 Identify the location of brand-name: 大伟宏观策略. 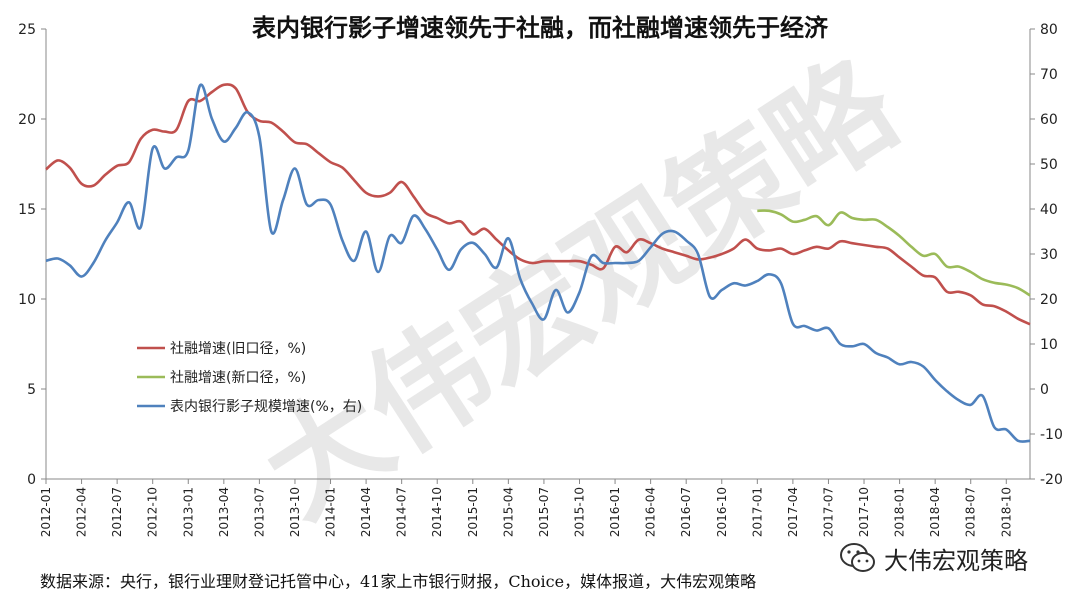
(956, 560).